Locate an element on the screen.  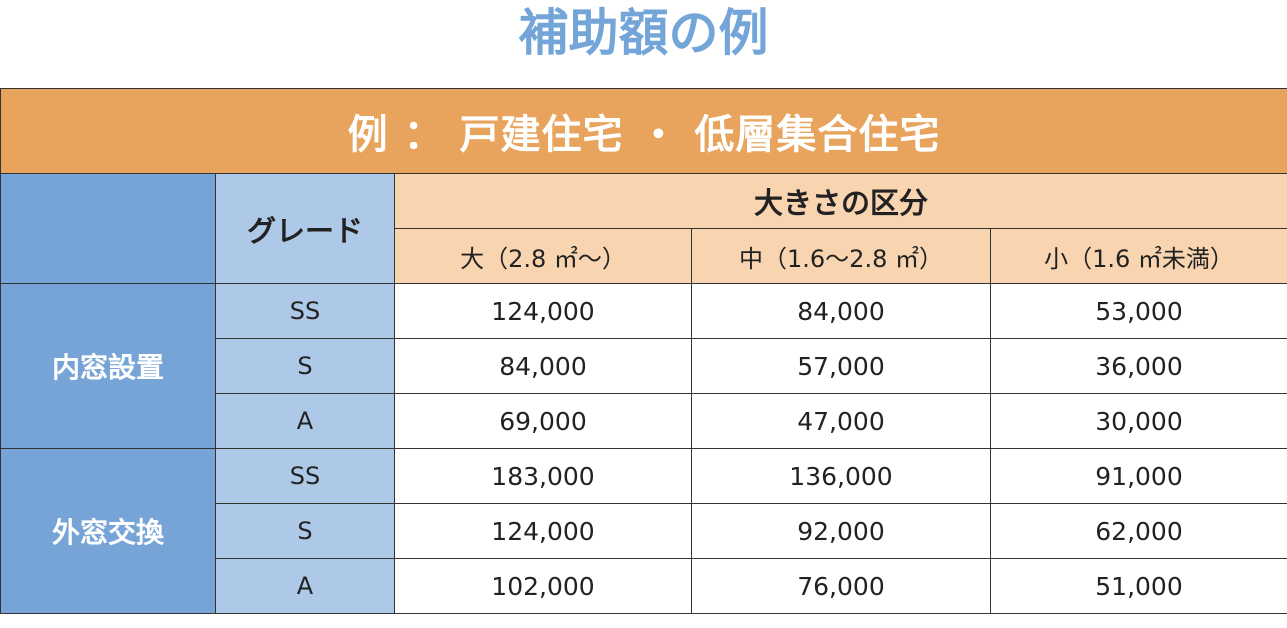
amount-cell: 69,000 is located at coordinates (543, 421).